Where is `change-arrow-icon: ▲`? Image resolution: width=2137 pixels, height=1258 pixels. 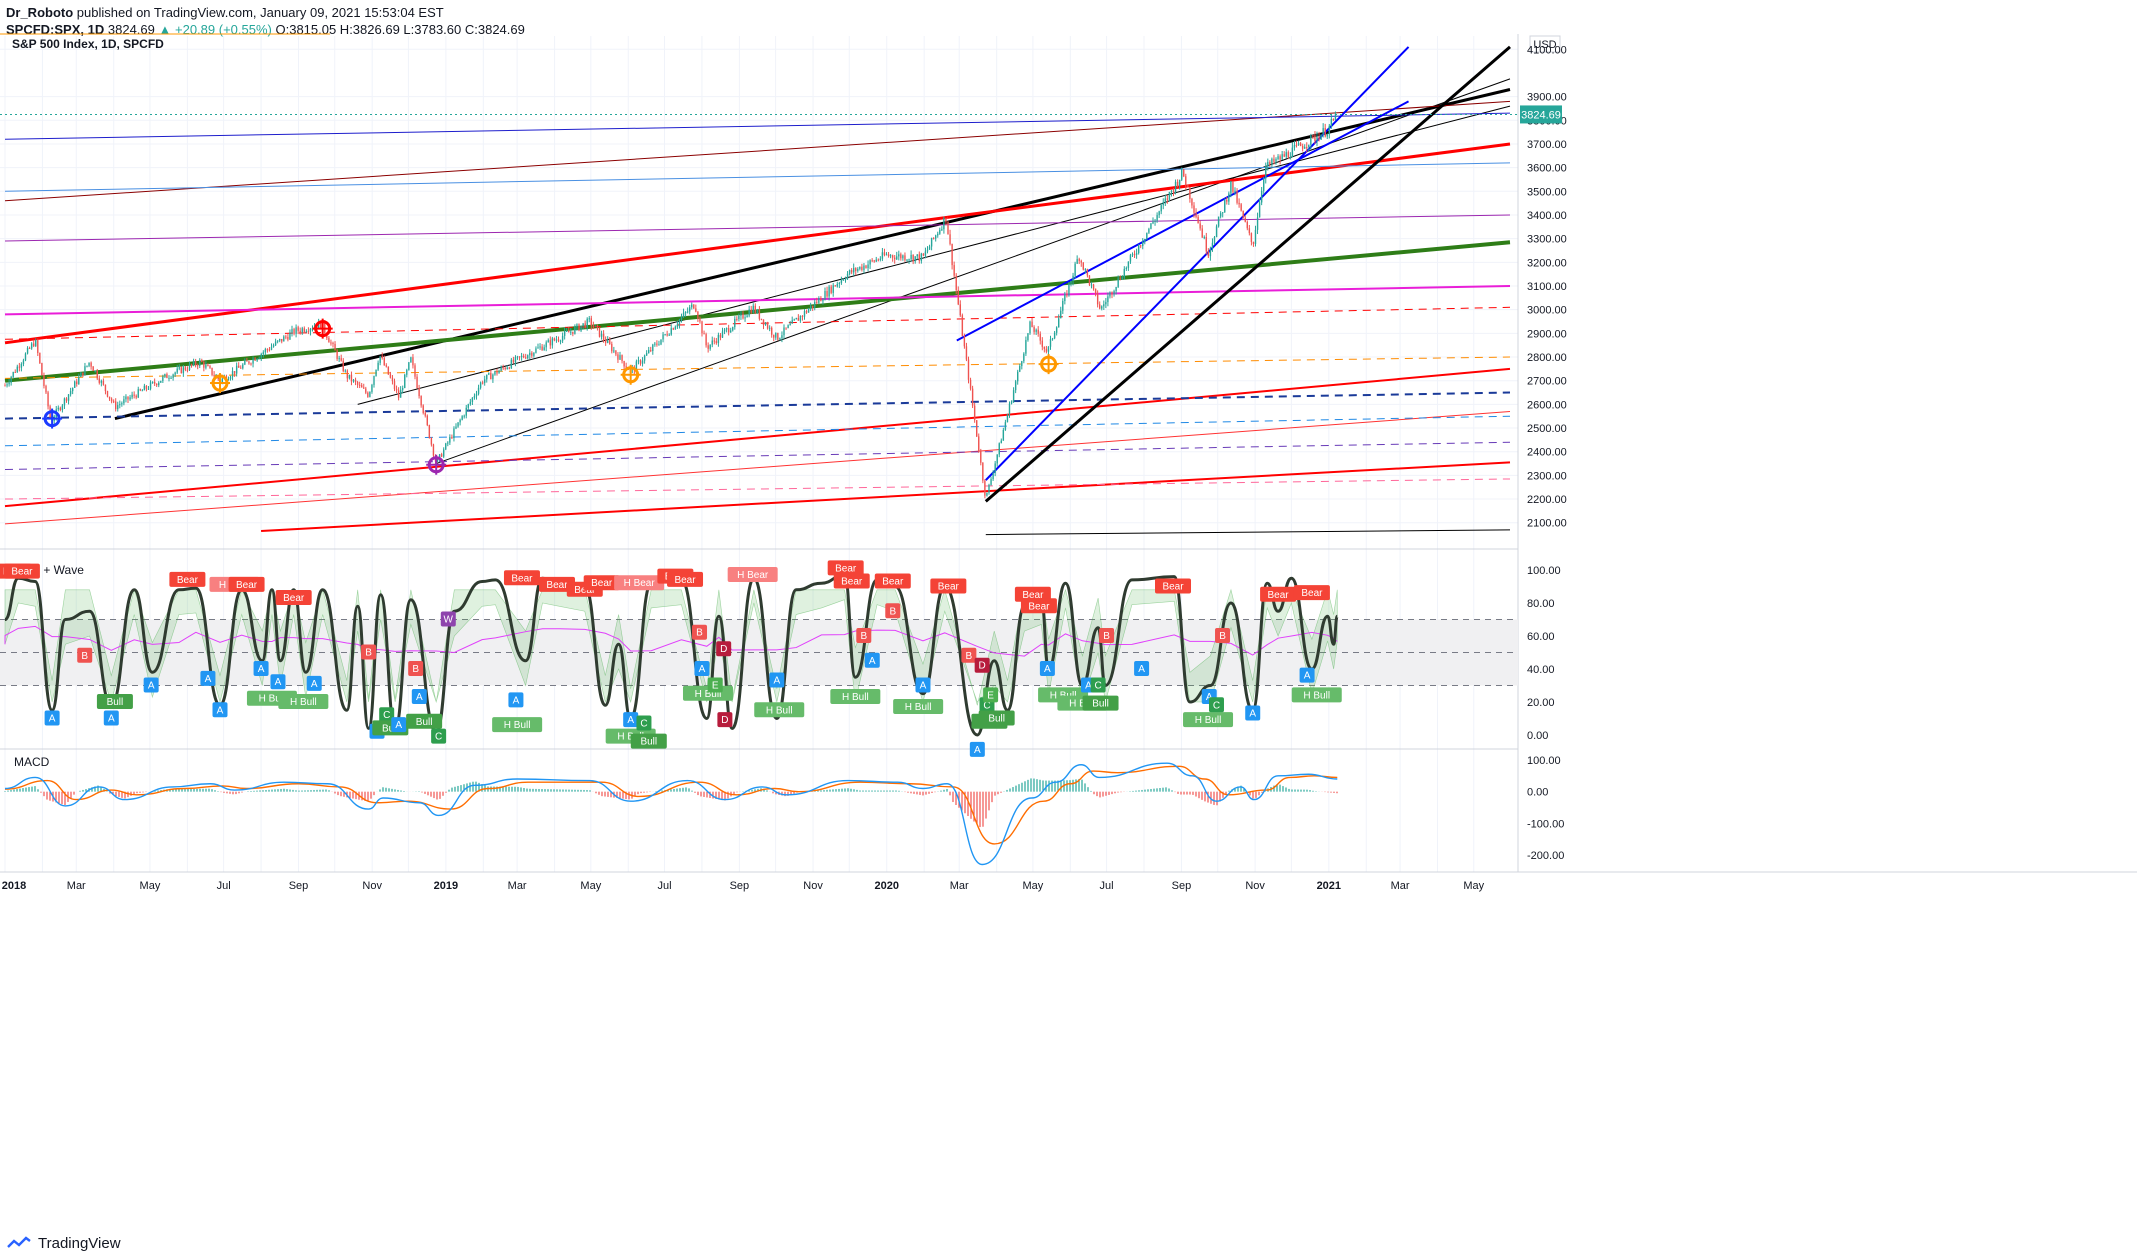 change-arrow-icon: ▲ is located at coordinates (165, 29).